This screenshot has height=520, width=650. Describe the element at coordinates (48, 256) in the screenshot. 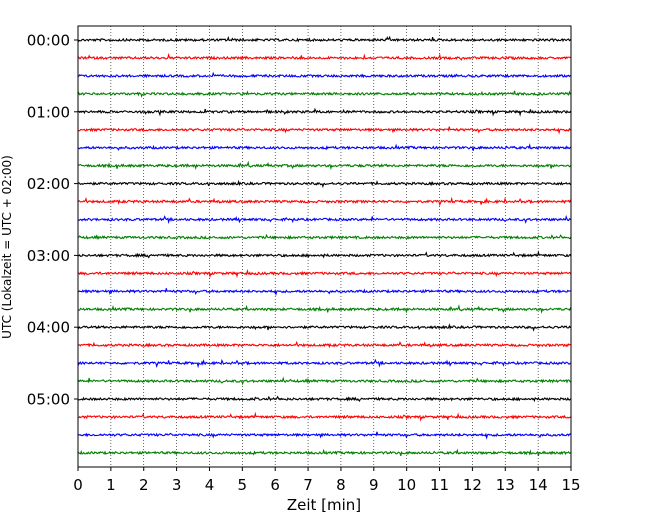

I see `y-tick-label: 03:00` at that location.